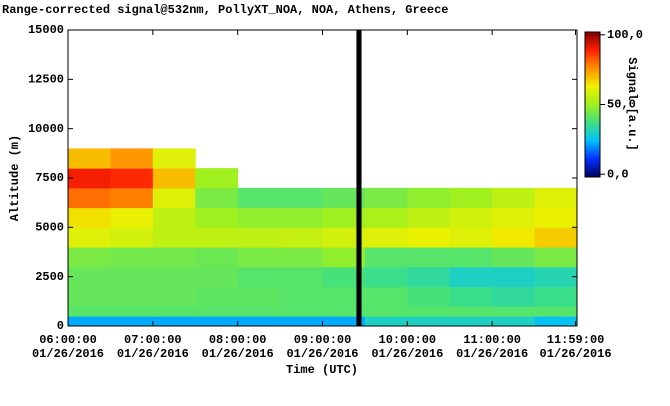  Describe the element at coordinates (153, 340) in the screenshot. I see `x-tick-label: 07:00:00` at that location.